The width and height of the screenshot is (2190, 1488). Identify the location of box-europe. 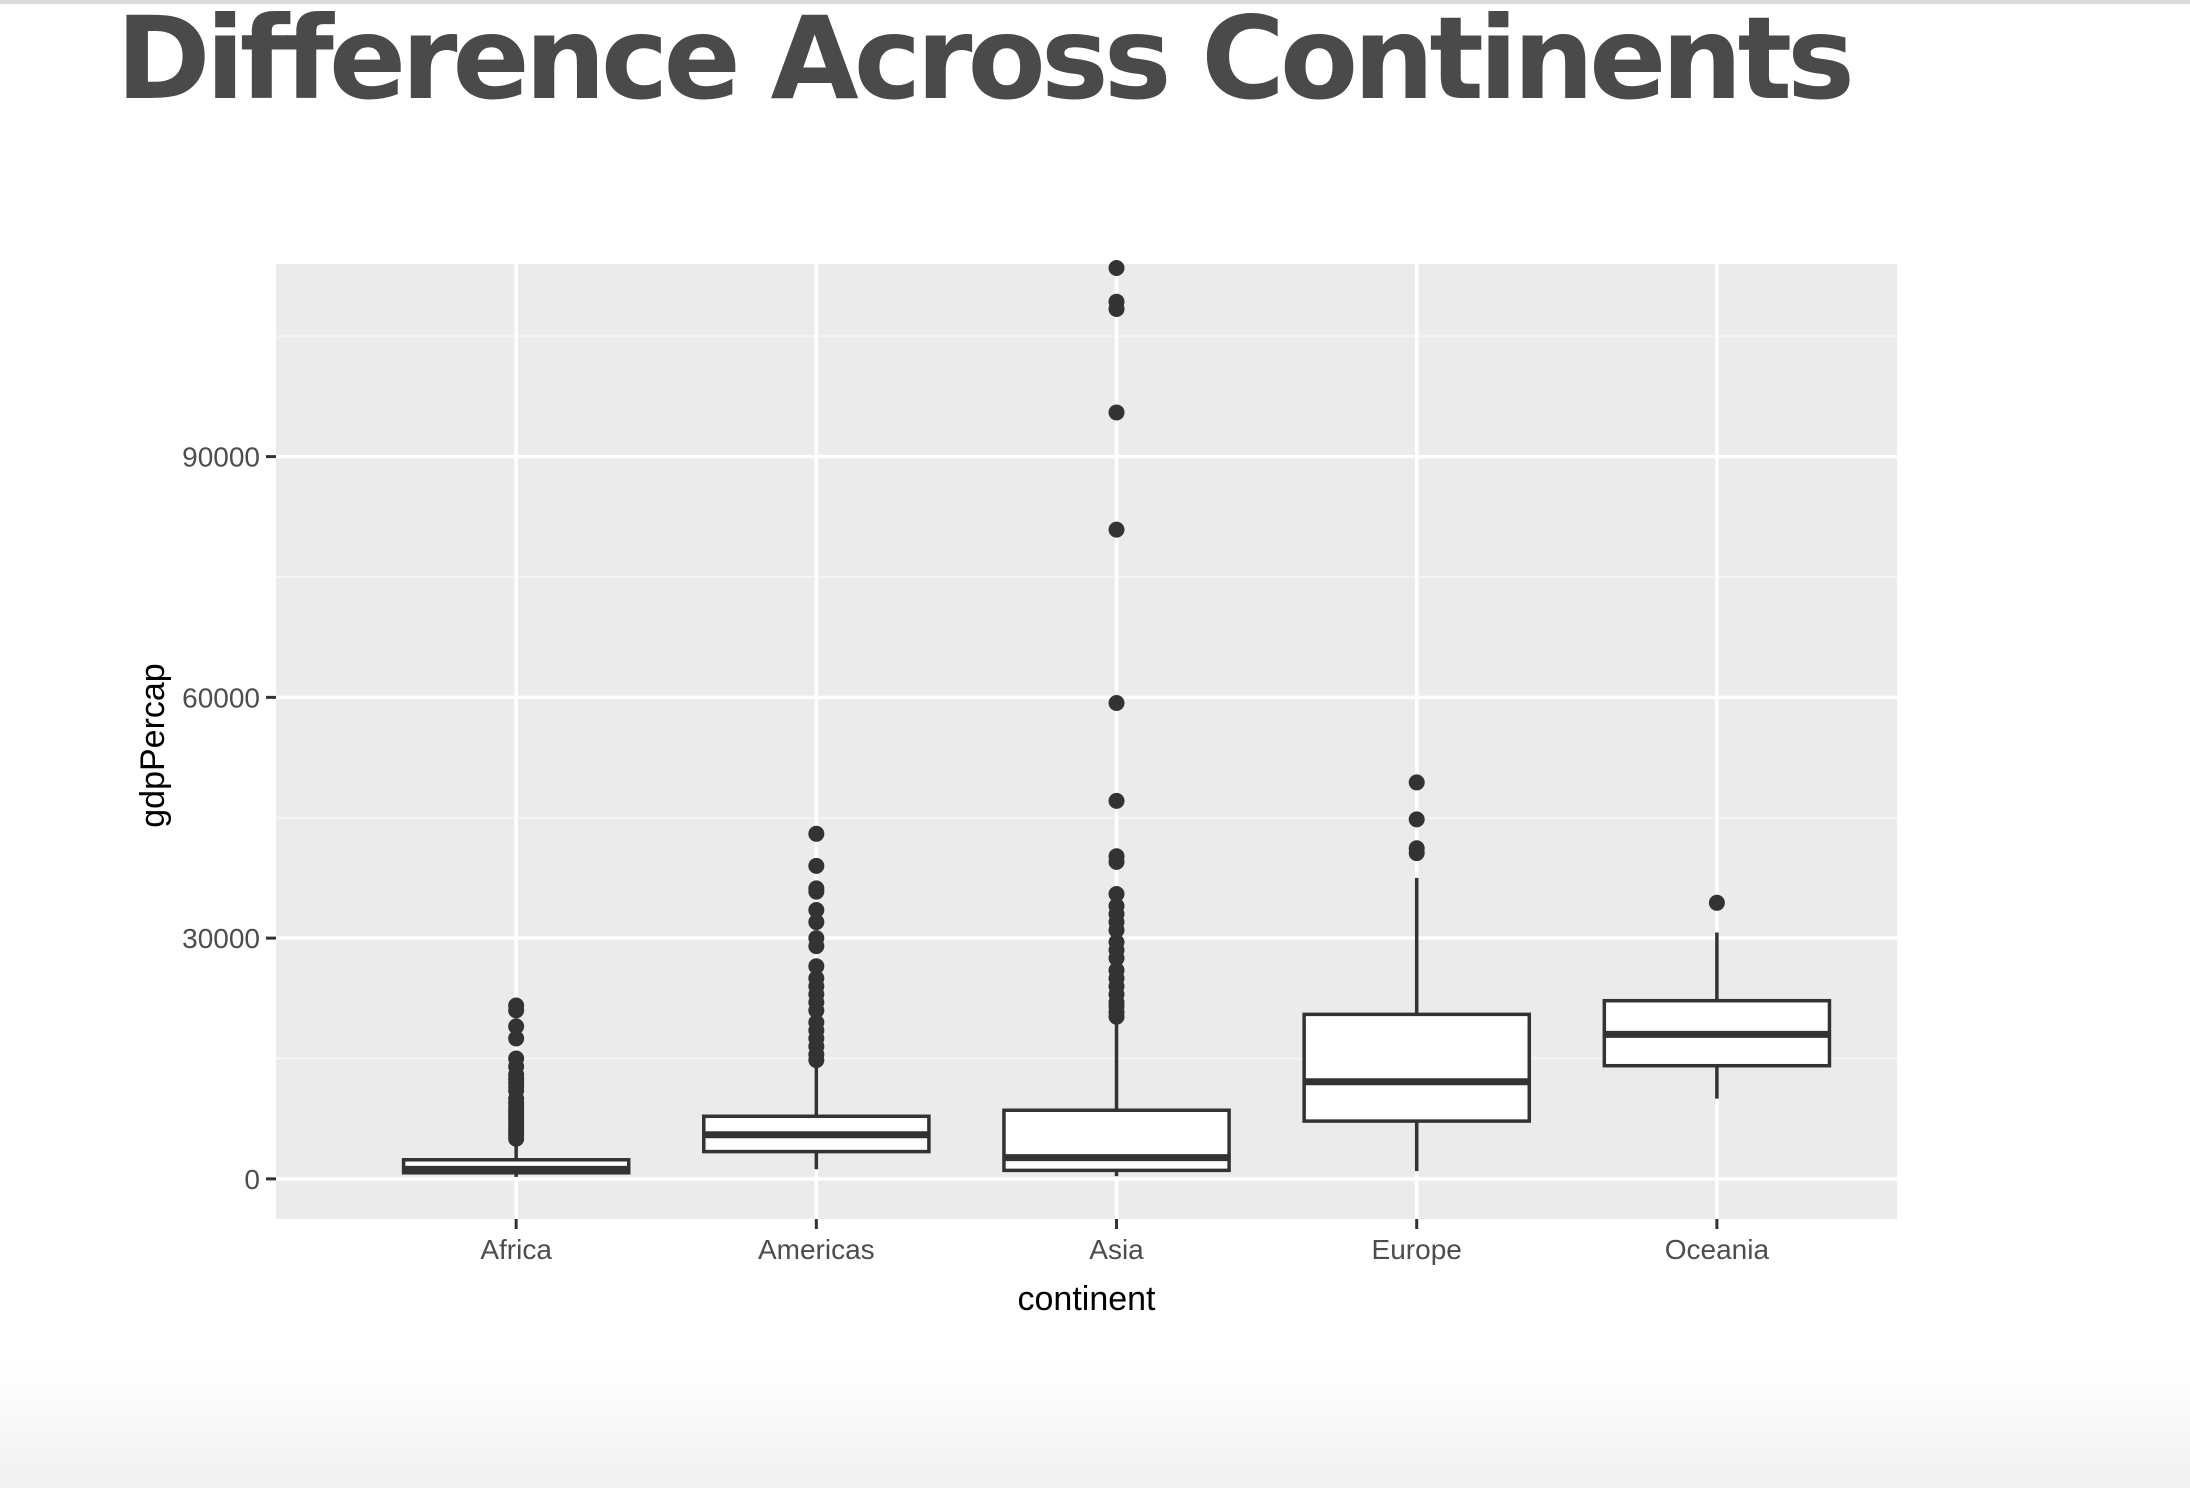
(1417, 973).